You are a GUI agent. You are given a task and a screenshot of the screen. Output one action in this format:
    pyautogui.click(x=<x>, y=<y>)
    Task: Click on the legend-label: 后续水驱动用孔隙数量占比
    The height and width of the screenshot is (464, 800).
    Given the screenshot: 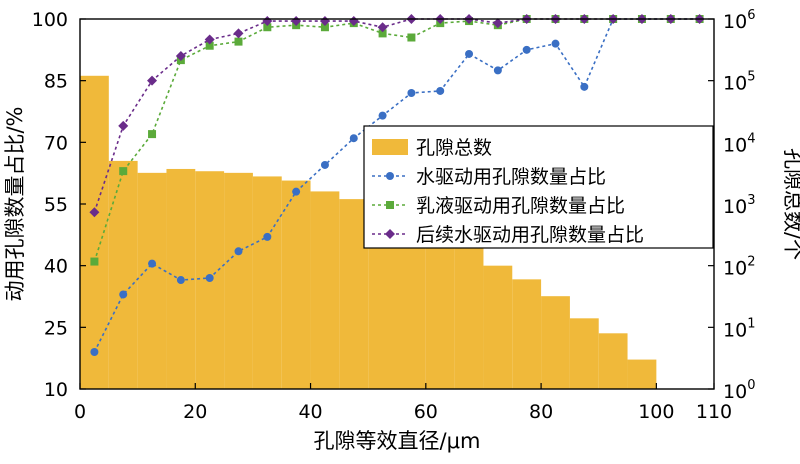 What is the action you would take?
    pyautogui.click(x=530, y=235)
    